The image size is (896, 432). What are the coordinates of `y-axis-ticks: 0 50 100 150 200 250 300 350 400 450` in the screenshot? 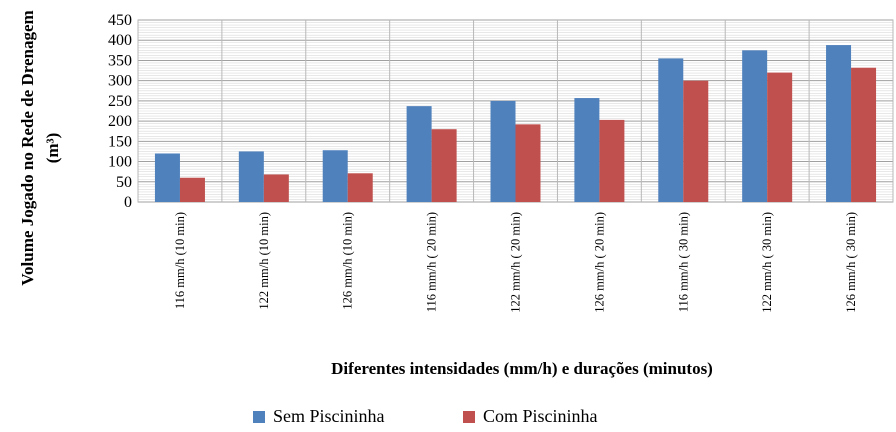 It's located at (120, 111).